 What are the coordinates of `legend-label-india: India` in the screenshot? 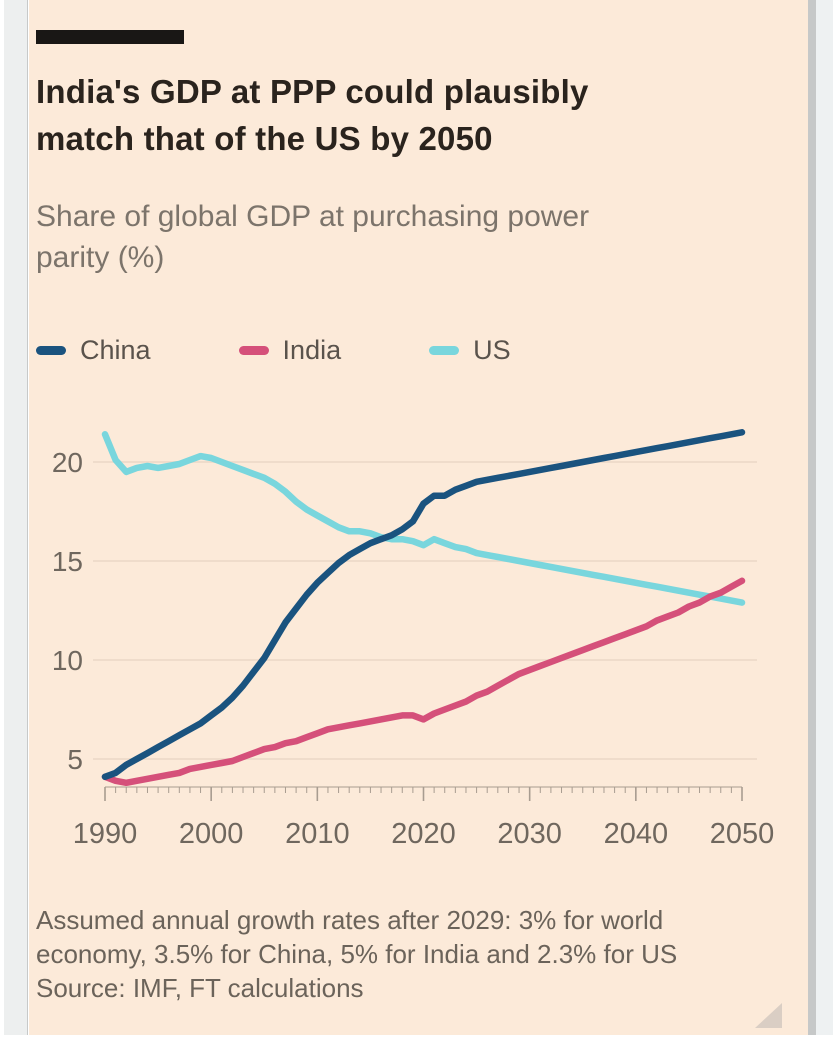 It's located at (312, 349).